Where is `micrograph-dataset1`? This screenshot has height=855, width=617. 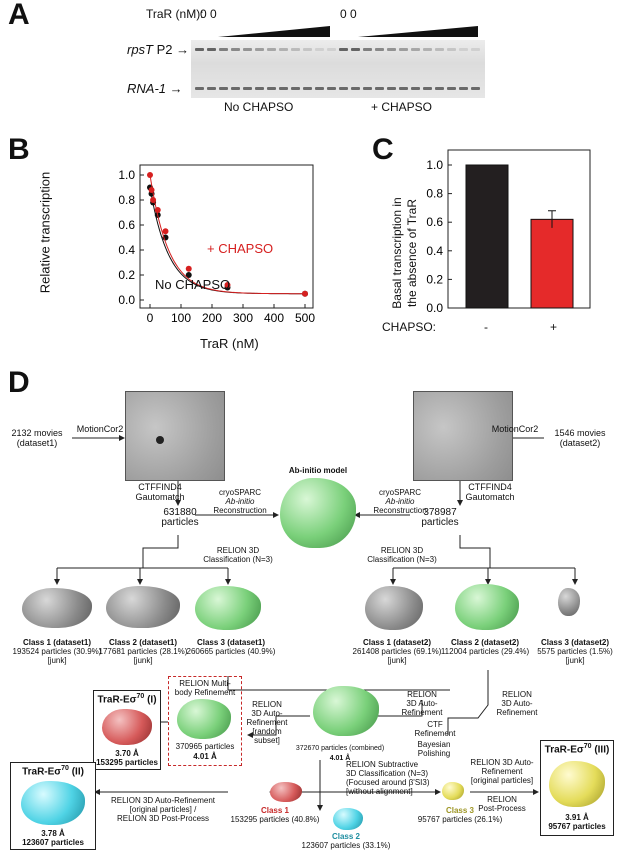 micrograph-dataset1 is located at coordinates (175, 436).